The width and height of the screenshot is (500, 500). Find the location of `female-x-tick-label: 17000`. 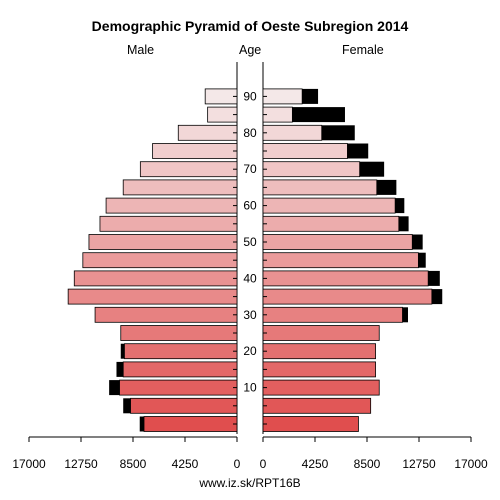

female-x-tick-label: 17000 is located at coordinates (471, 464).